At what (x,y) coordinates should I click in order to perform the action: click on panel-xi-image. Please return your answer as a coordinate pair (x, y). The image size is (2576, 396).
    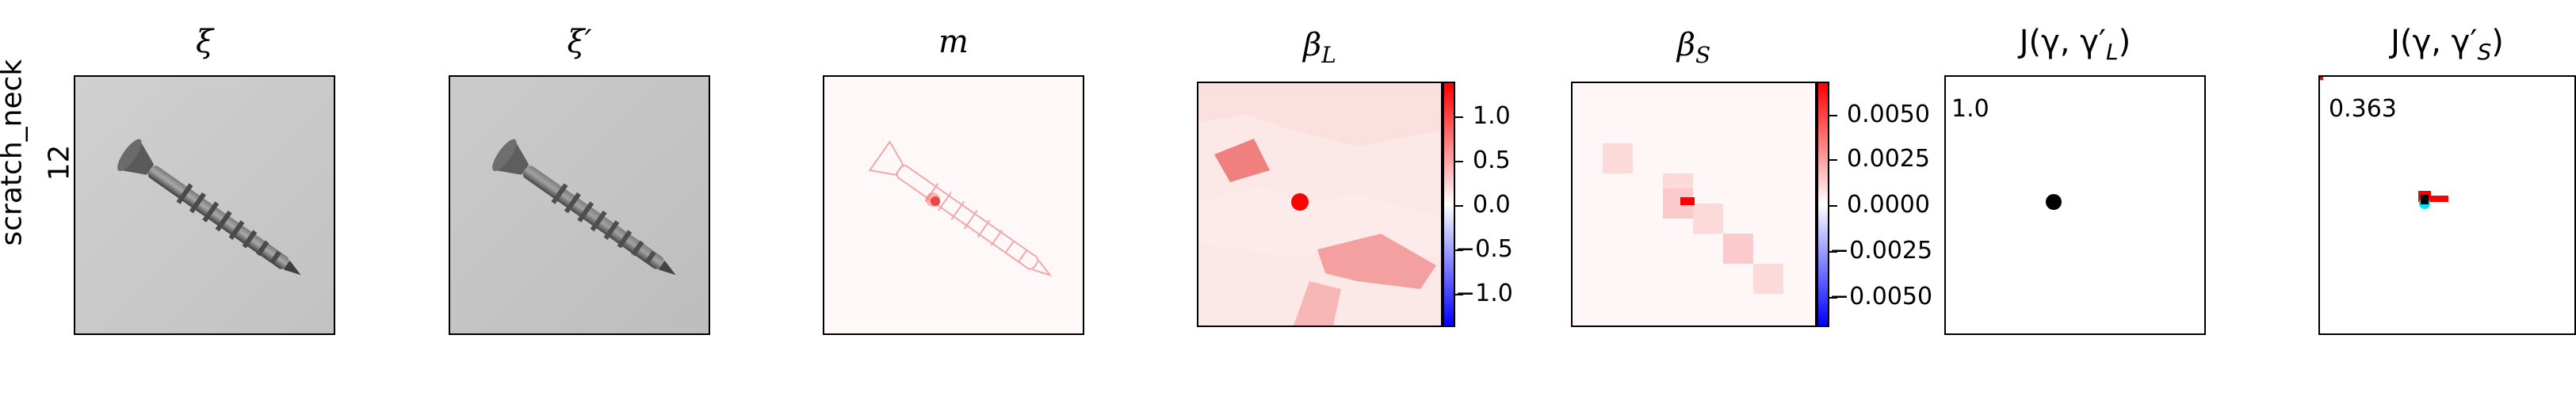
    Looking at the image, I should click on (205, 205).